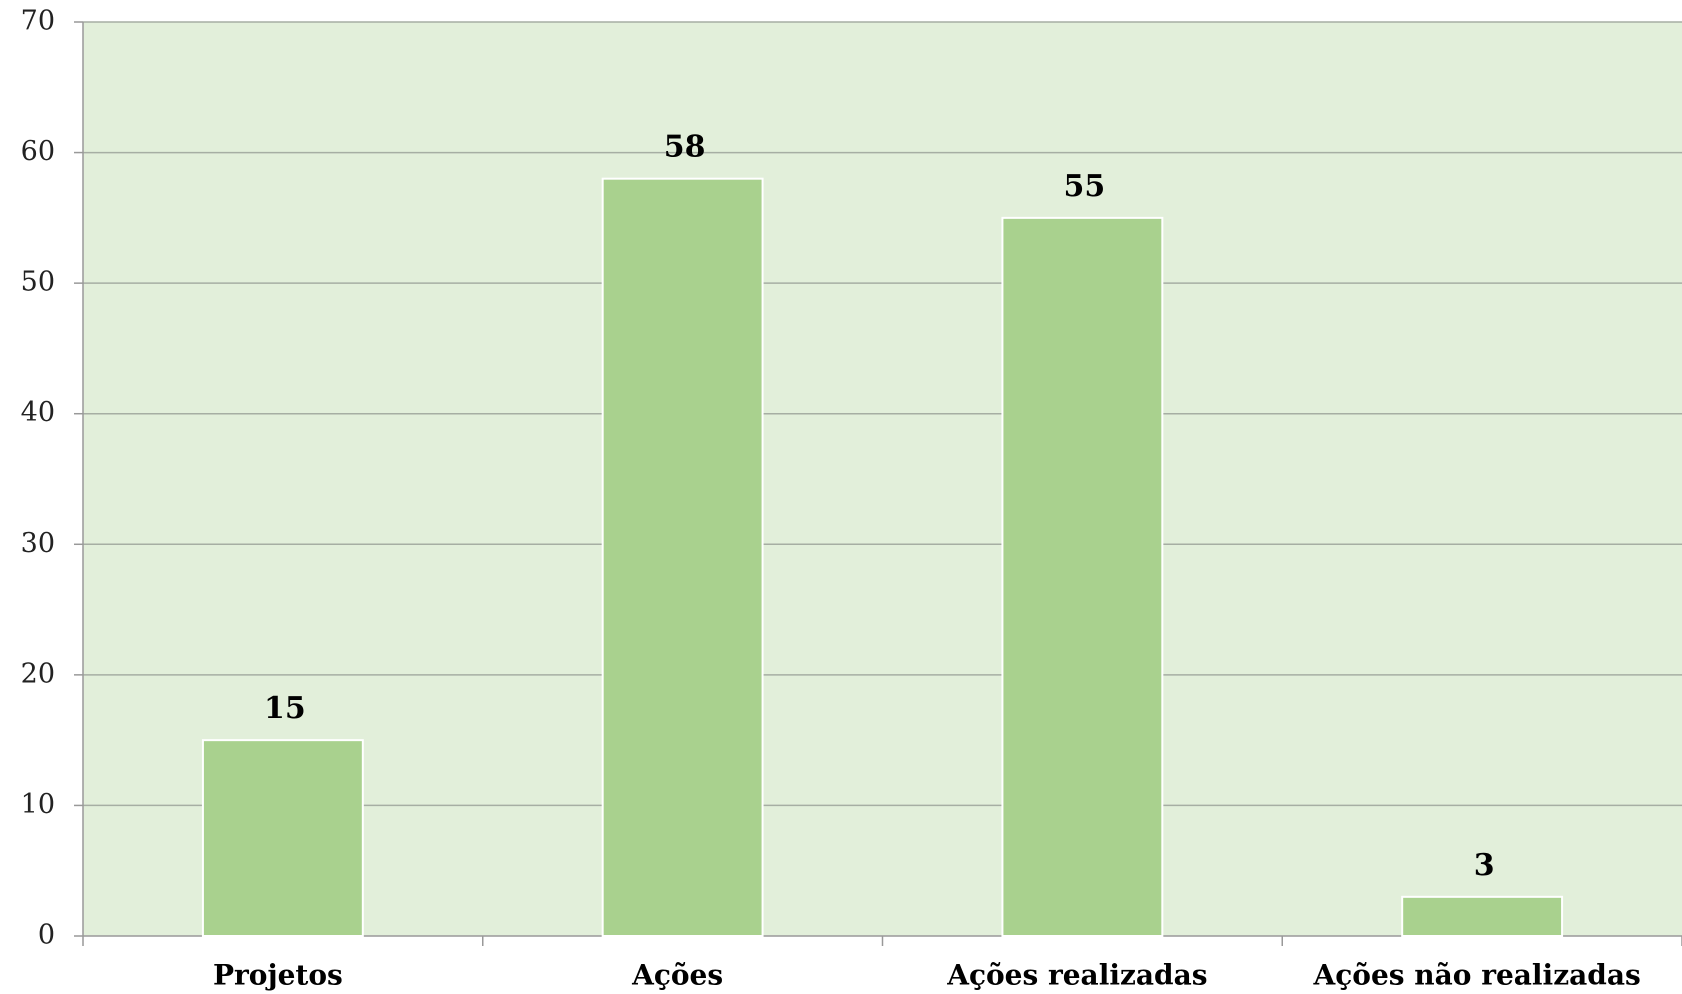  Describe the element at coordinates (685, 147) in the screenshot. I see `data-label: 58` at that location.